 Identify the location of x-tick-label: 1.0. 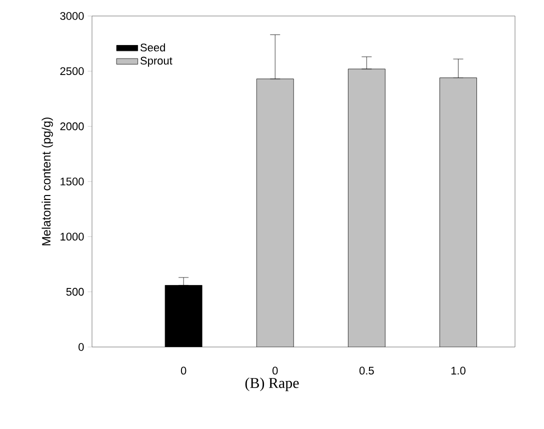
(458, 370).